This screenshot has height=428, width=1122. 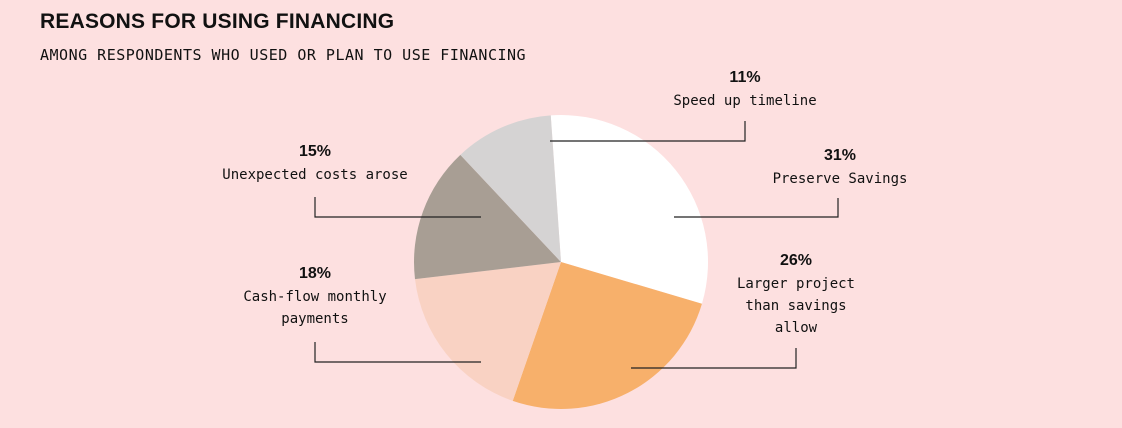 I want to click on slice-text-label: Cash-flow monthly payments, so click(x=315, y=308).